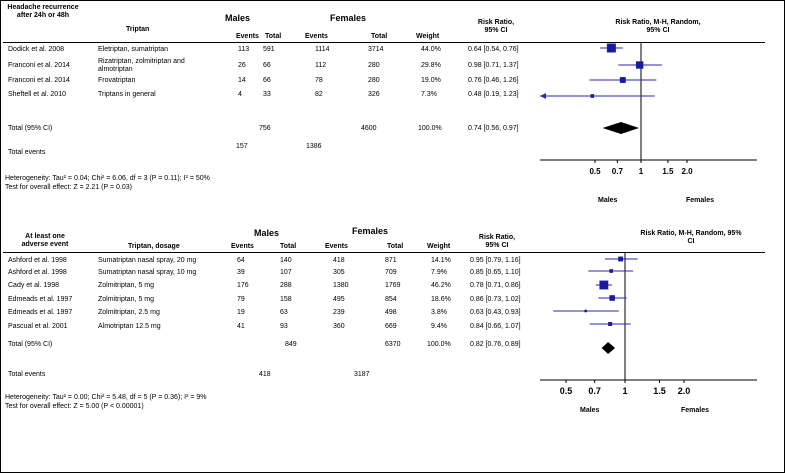  What do you see at coordinates (493, 128) in the screenshot?
I see `total-ci: 0.74 [0.56, 0.97]` at bounding box center [493, 128].